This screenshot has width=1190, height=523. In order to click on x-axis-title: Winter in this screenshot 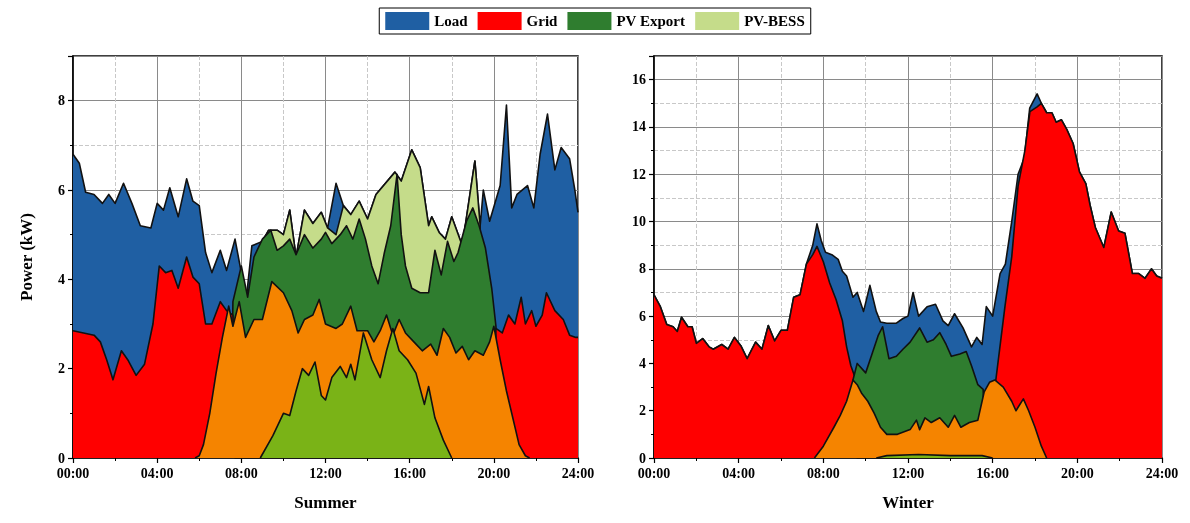, I will do `click(908, 502)`.